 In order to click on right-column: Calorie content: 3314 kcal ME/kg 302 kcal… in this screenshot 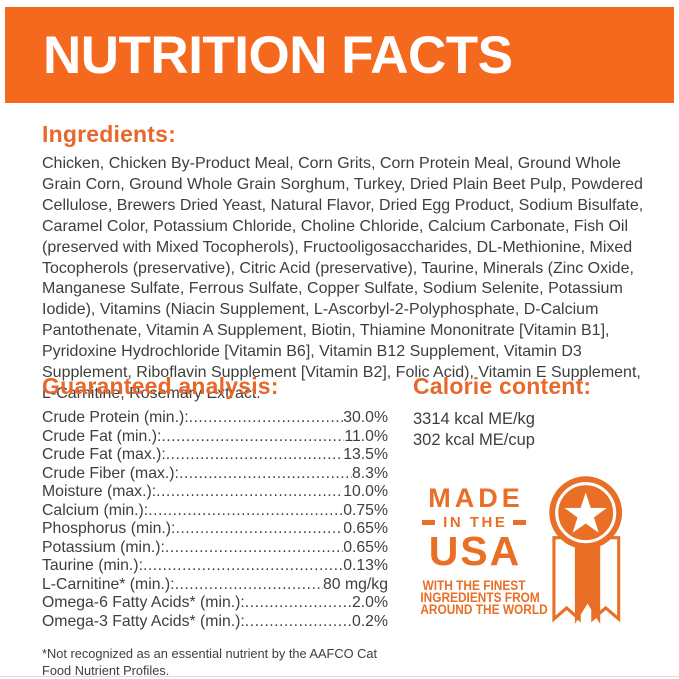, I will do `click(543, 498)`.